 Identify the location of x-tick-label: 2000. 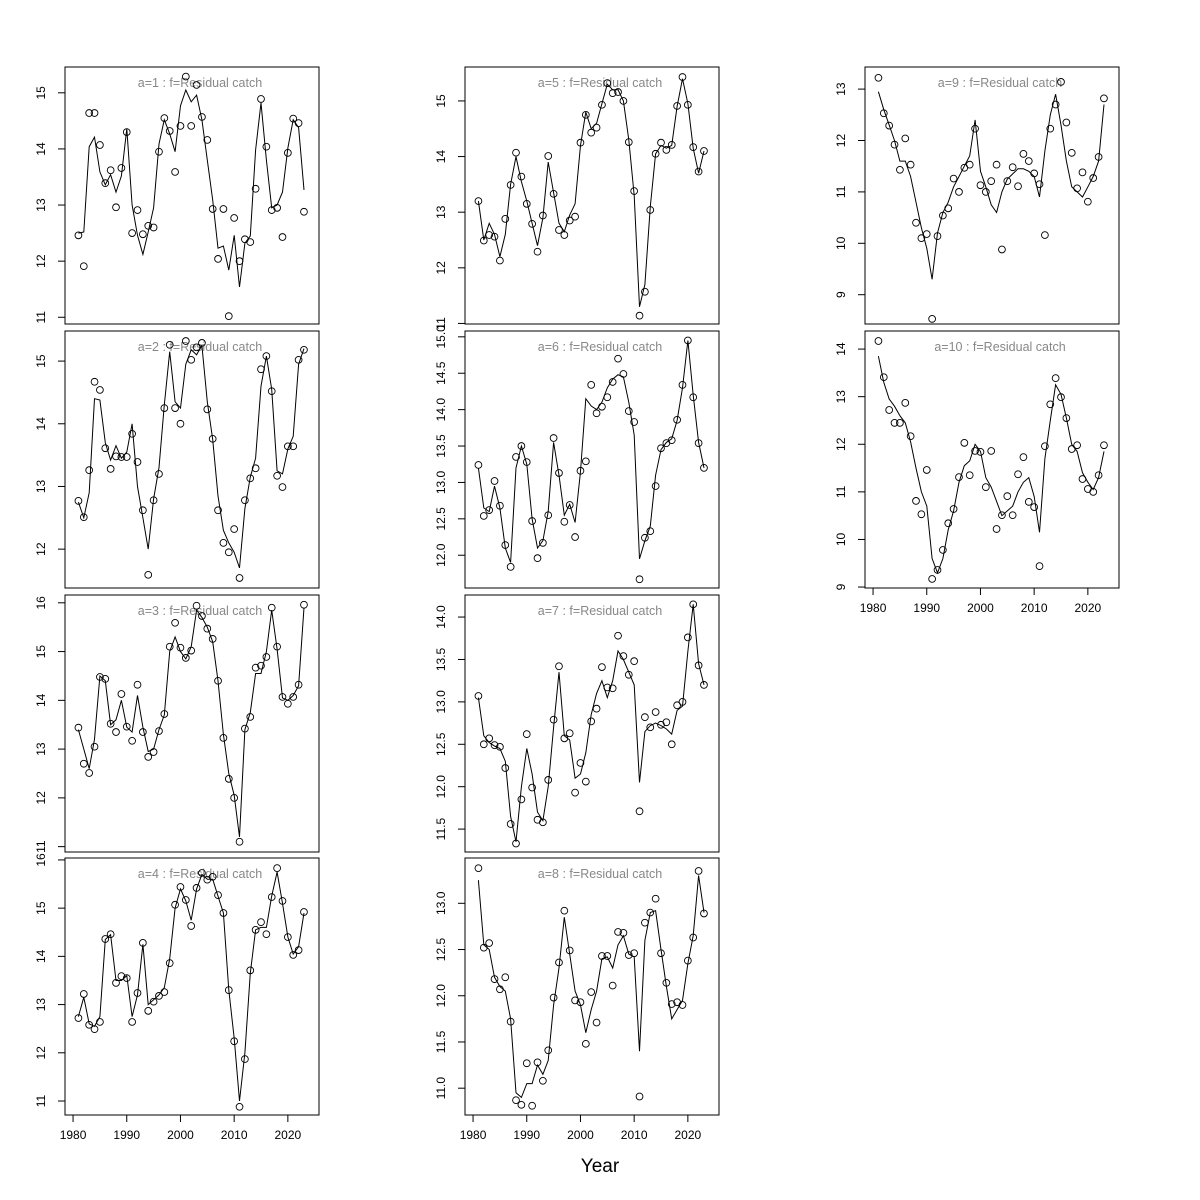
(980, 608).